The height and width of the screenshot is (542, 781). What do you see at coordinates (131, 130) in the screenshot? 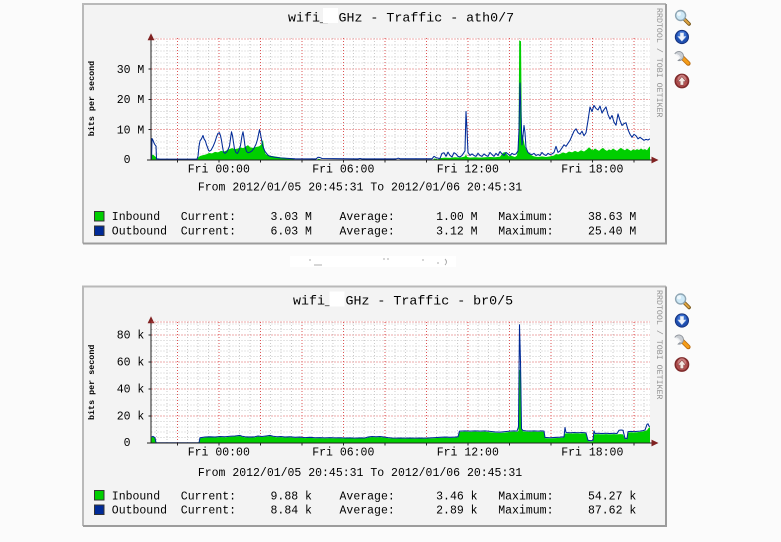
I see `svg-text: 10 M` at bounding box center [131, 130].